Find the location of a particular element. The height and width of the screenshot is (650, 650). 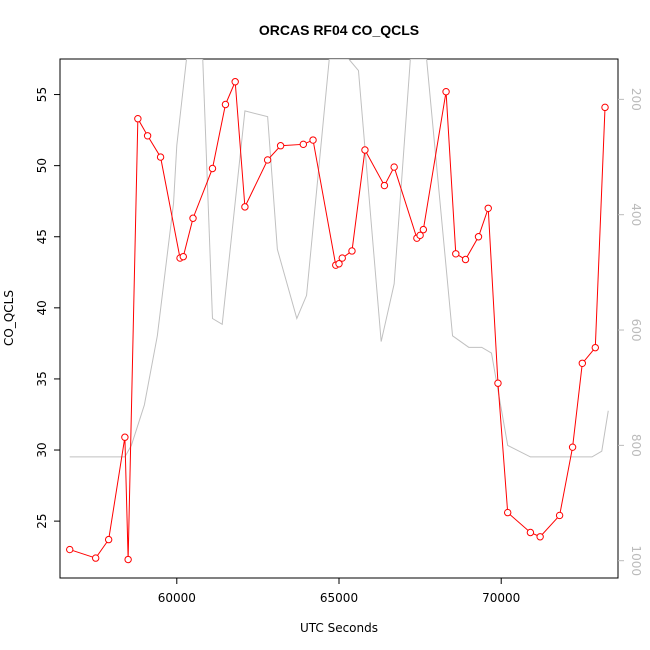

right-tick-label-1: 400 is located at coordinates (636, 214).